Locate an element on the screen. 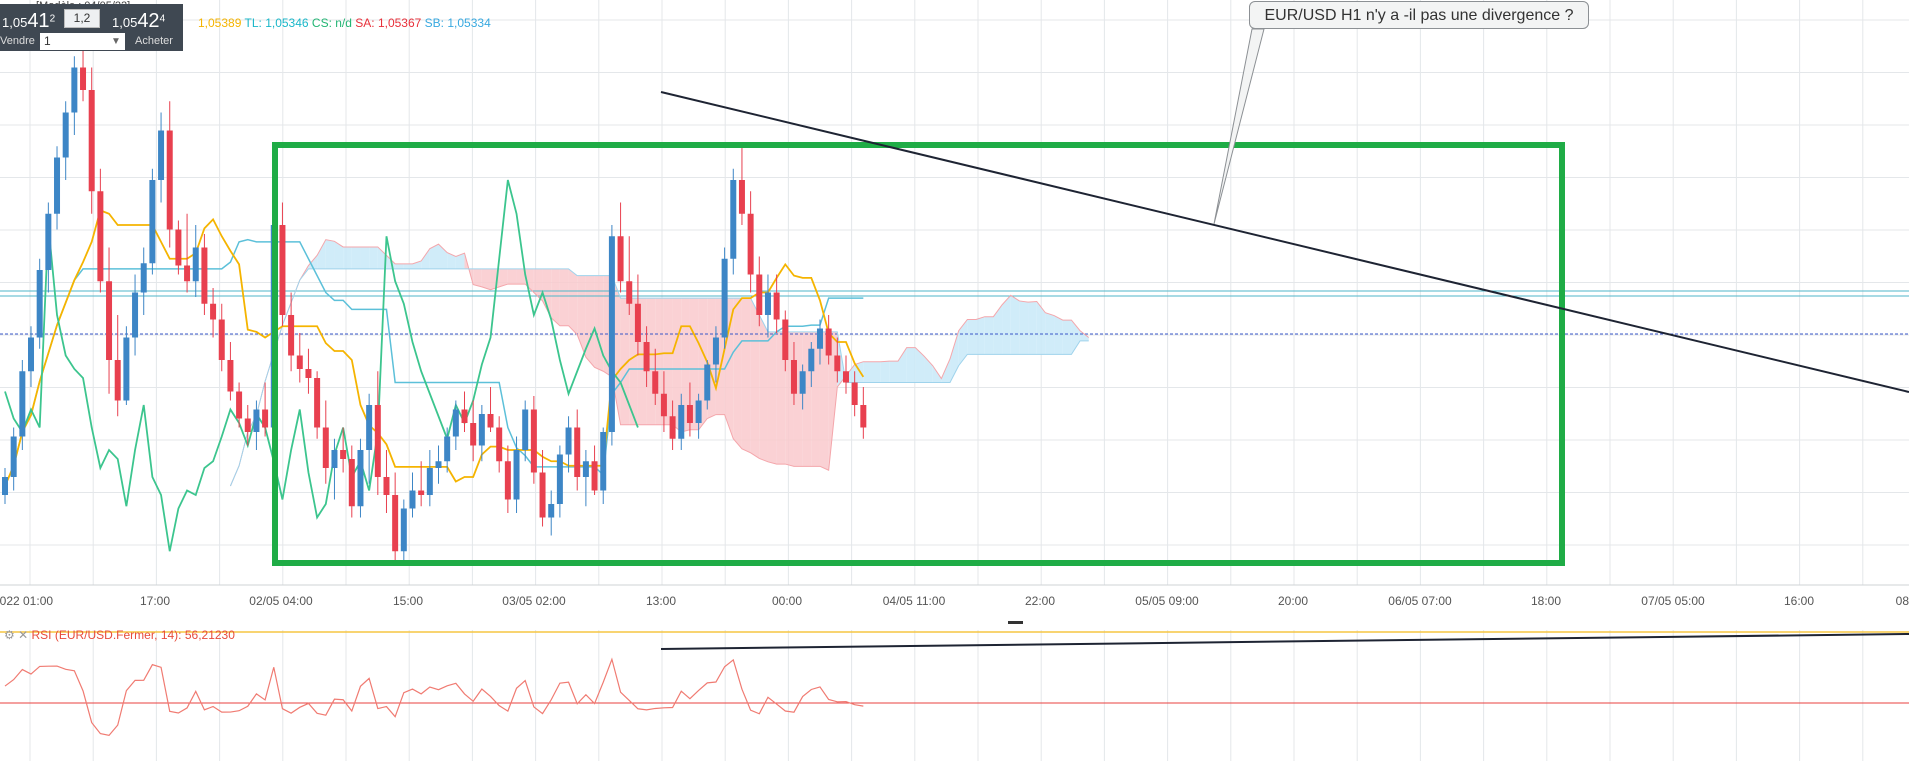  sell-button: Vendre is located at coordinates (17, 41).